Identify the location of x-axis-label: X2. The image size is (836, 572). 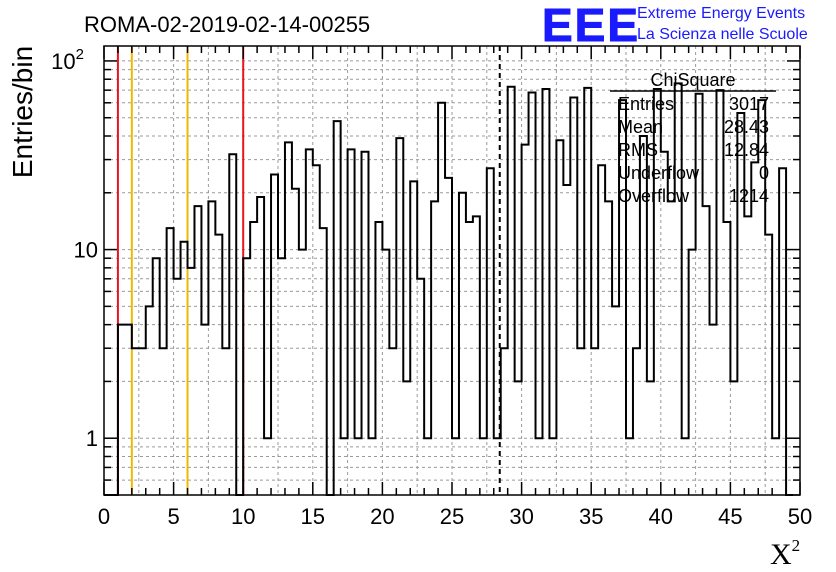
(785, 553).